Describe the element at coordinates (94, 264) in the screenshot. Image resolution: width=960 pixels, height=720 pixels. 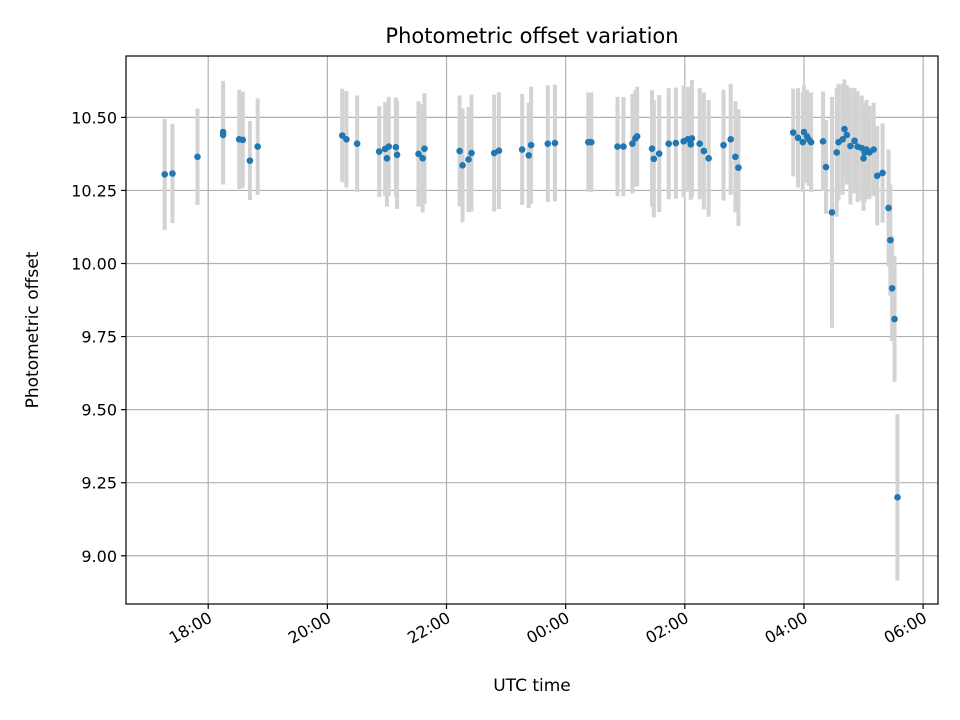
I see `y-tick-label: 10.00` at that location.